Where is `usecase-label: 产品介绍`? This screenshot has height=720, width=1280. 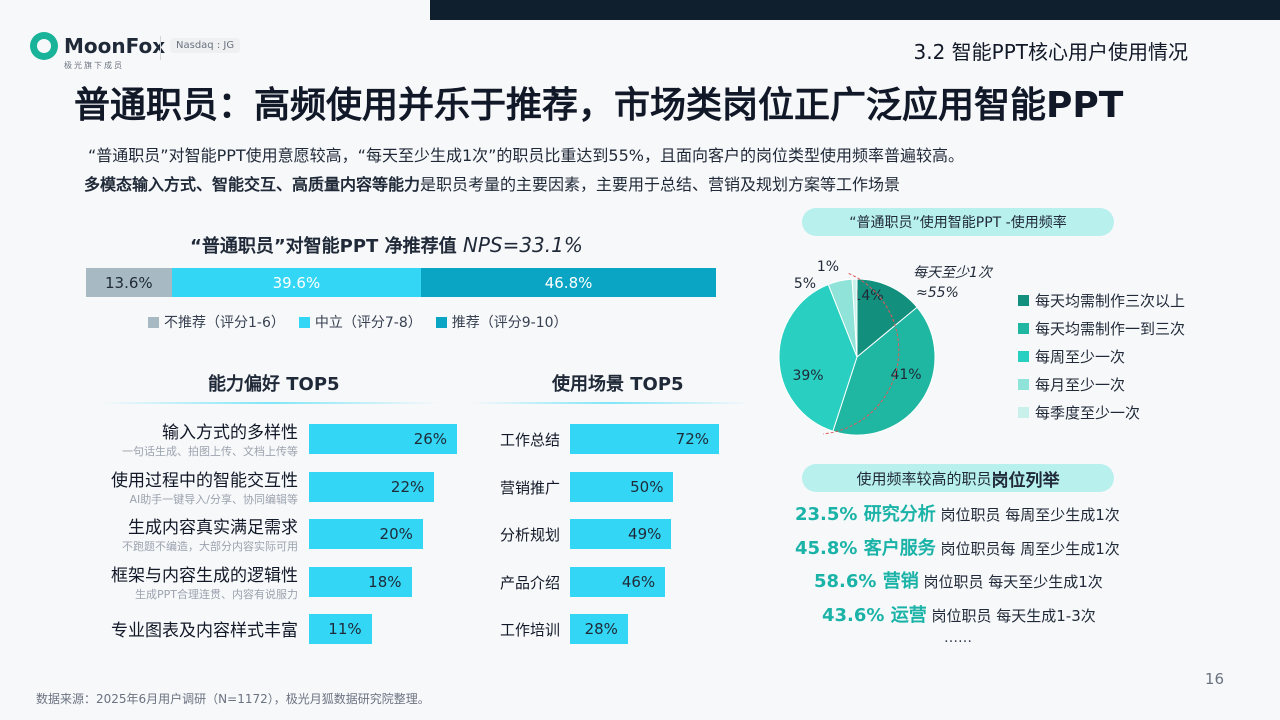
usecase-label: 产品介绍 is located at coordinates (529, 582).